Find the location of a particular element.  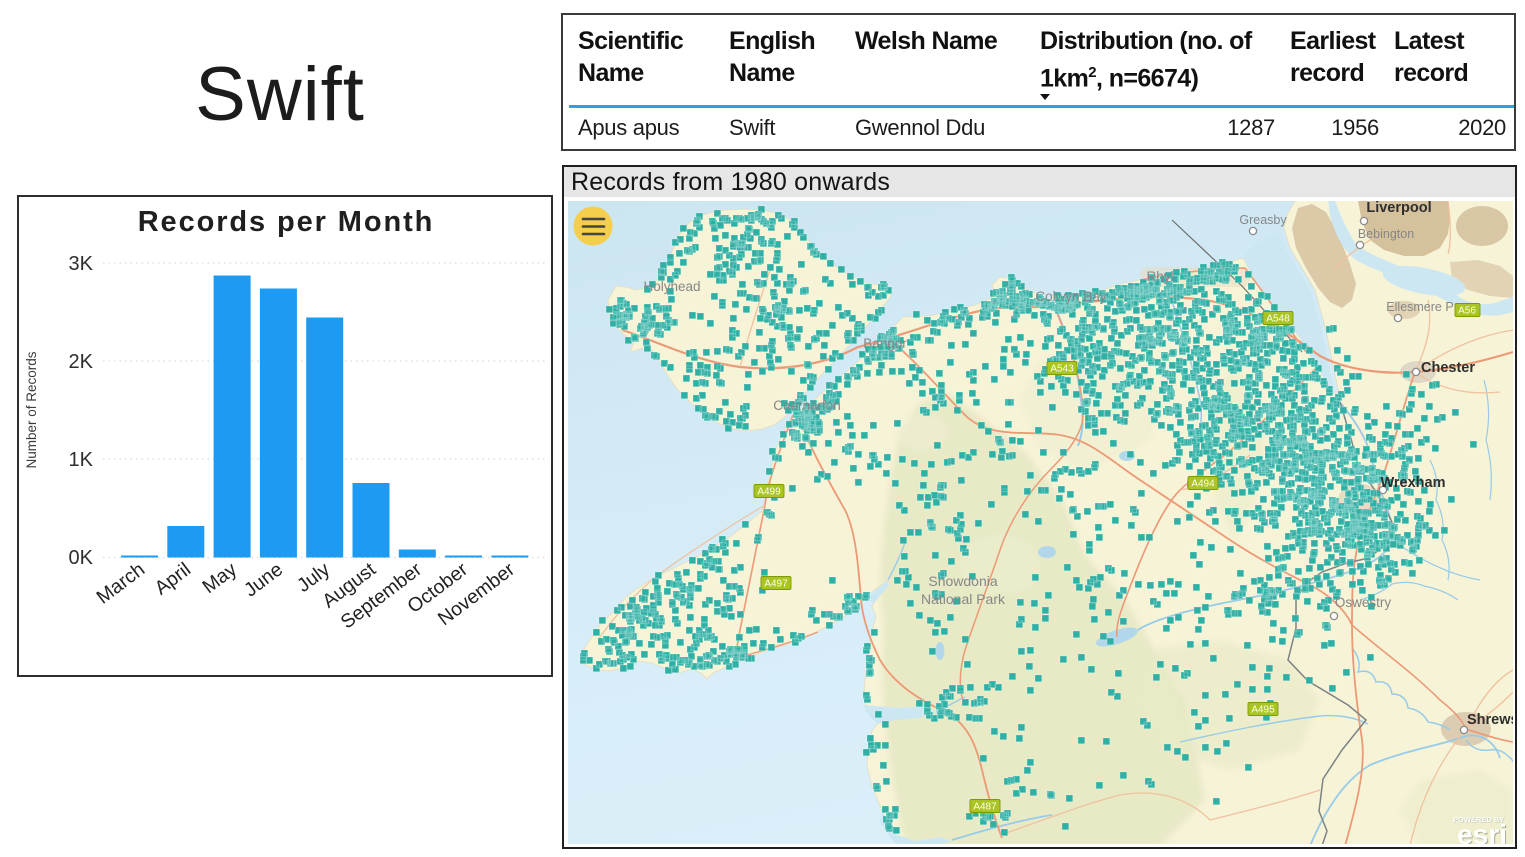

svg-text: A56 is located at coordinates (1467, 311).